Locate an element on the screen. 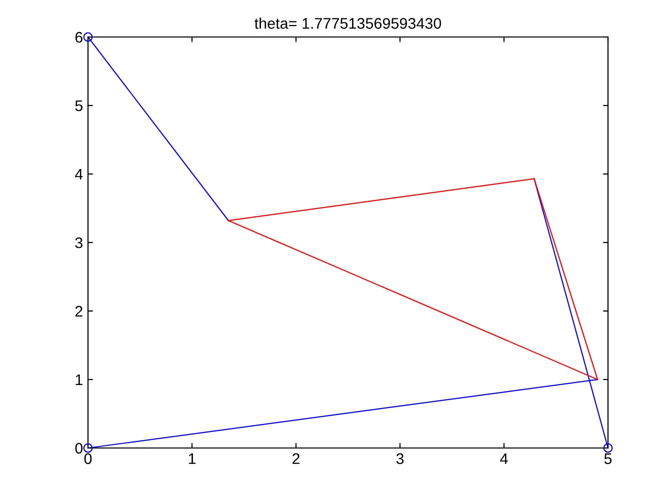  y-tick-label: 4 is located at coordinates (78, 174).